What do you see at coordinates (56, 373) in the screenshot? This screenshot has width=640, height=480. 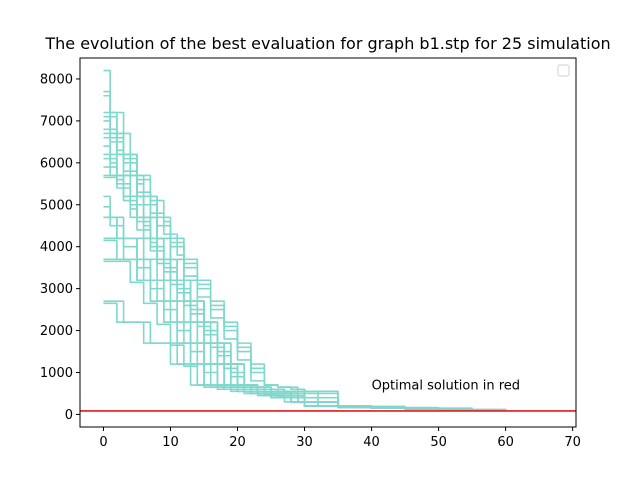 I see `y-tick-label: 1000` at bounding box center [56, 373].